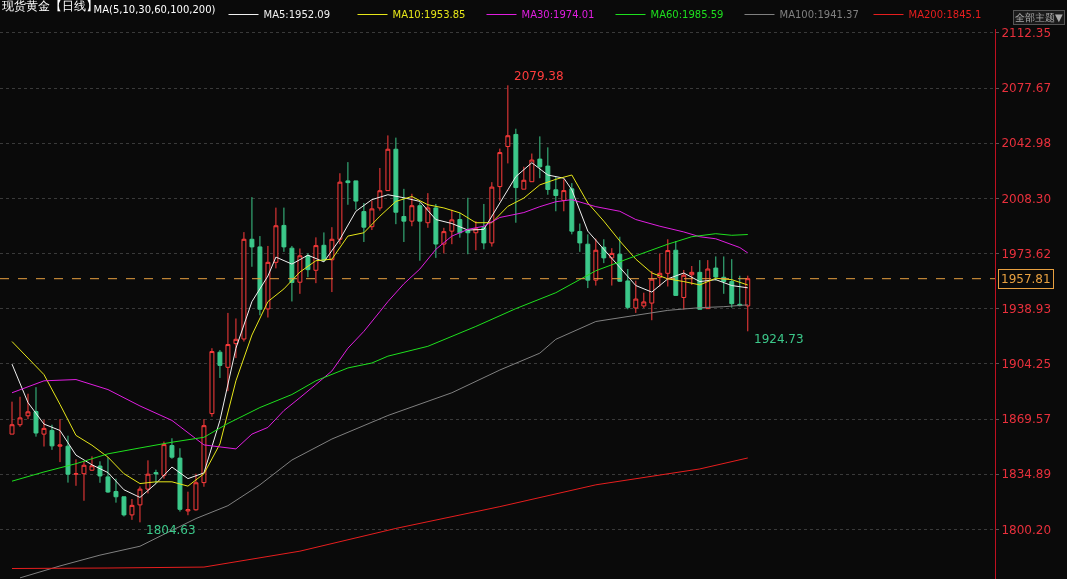  What do you see at coordinates (1026, 474) in the screenshot?
I see `y-tick-label: 1834.89` at bounding box center [1026, 474].